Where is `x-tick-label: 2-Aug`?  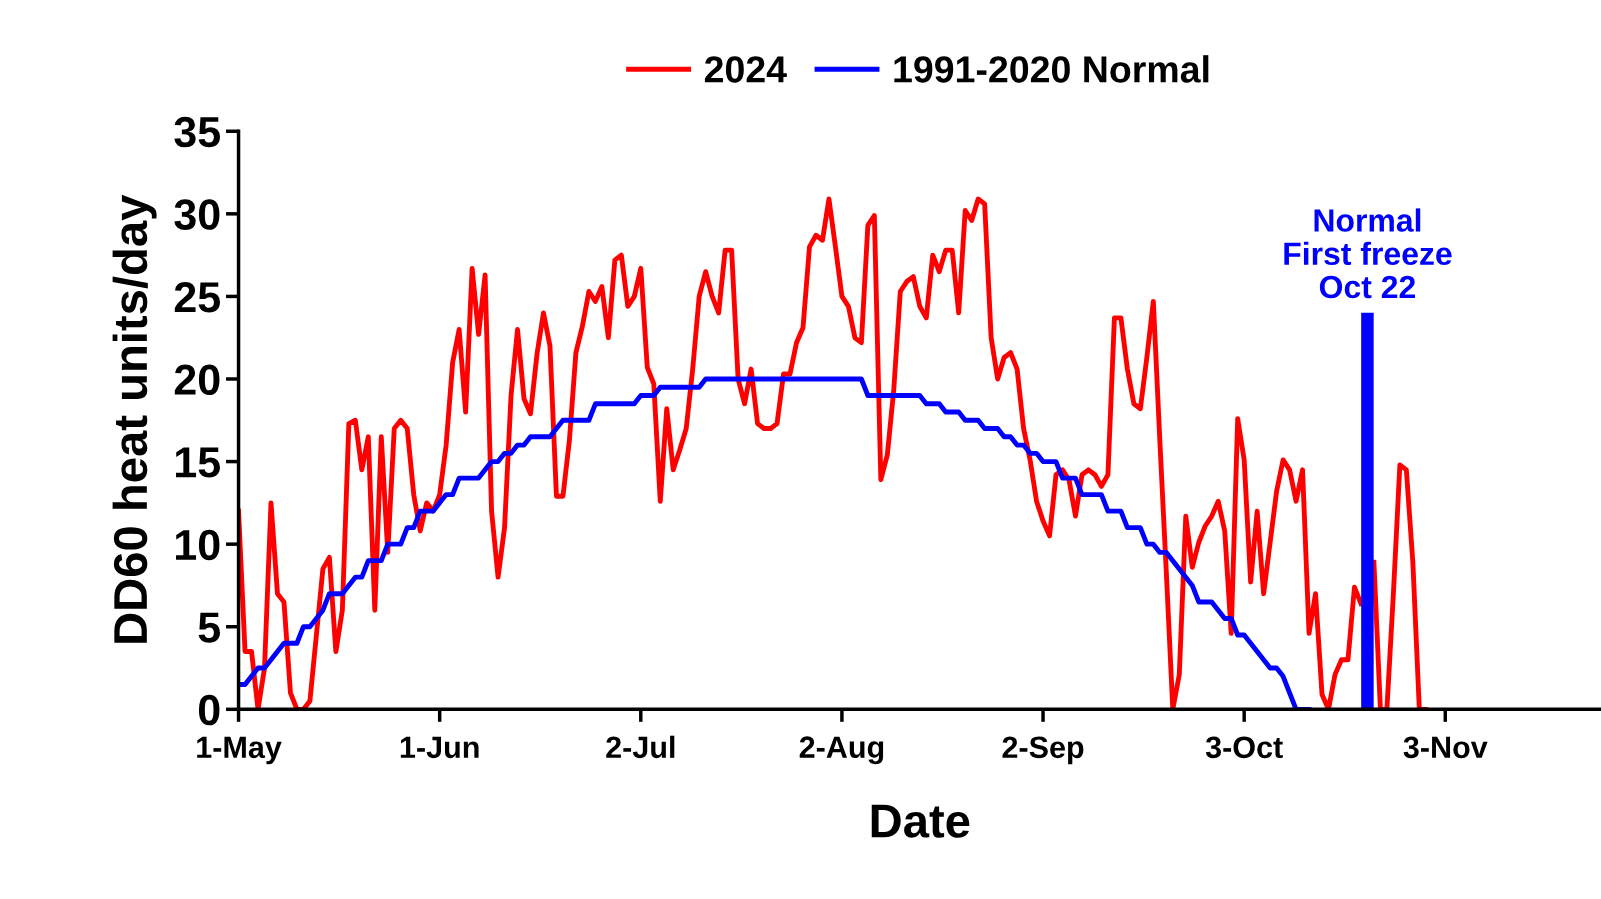
x-tick-label: 2-Aug is located at coordinates (841, 750).